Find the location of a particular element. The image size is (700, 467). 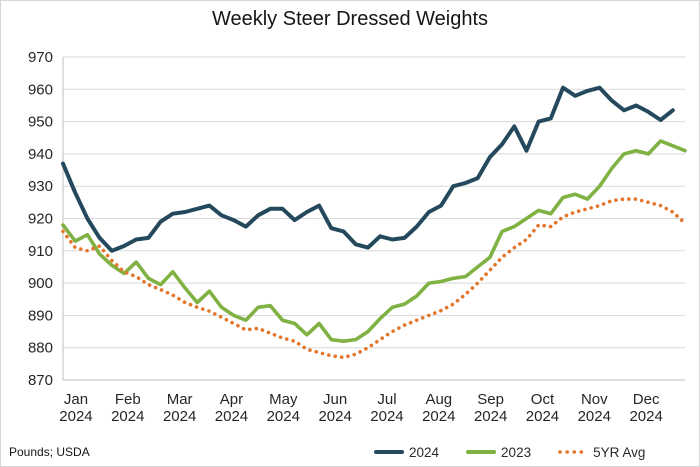

y-axis-tick-label: 900 is located at coordinates (40, 283).